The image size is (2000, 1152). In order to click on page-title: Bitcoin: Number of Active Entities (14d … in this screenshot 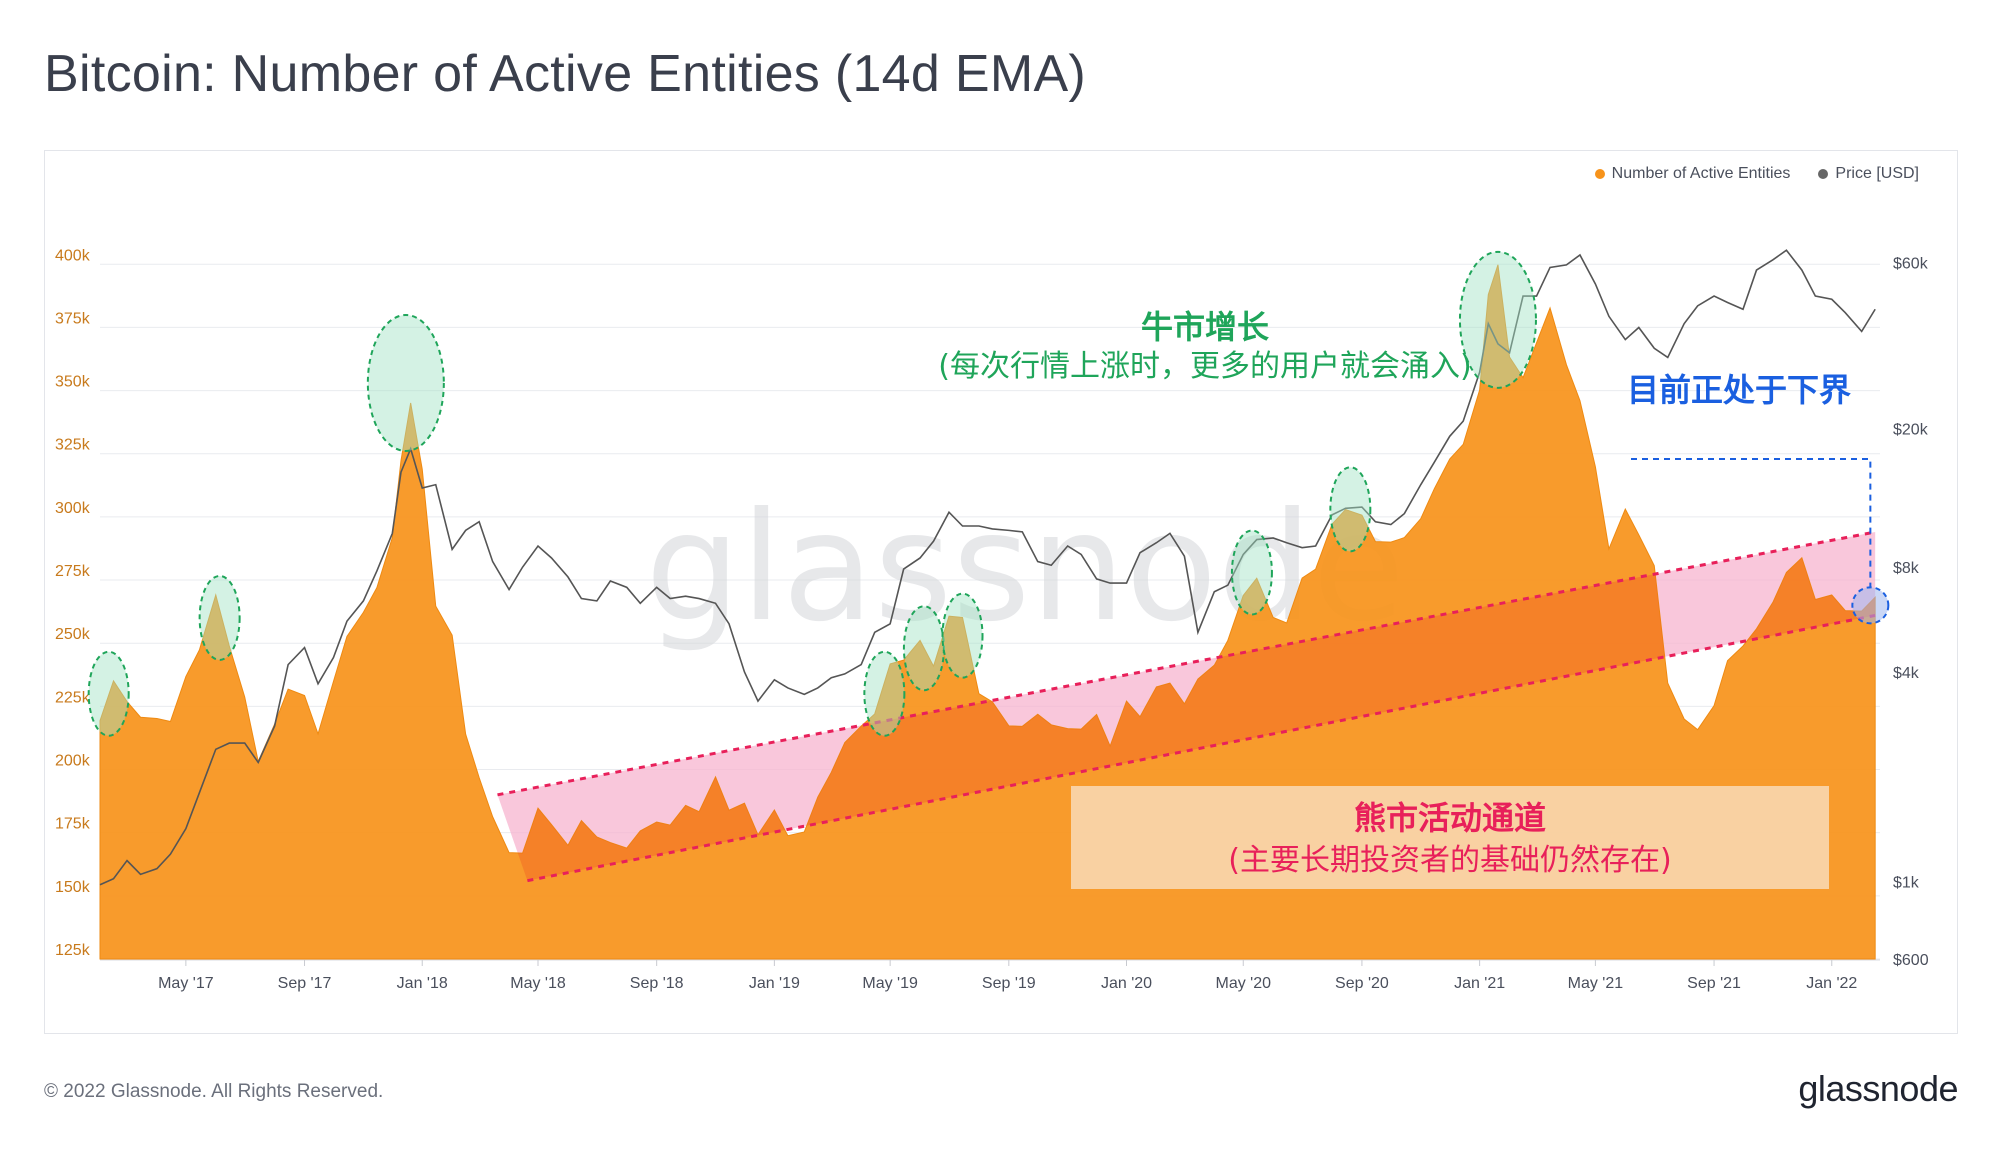, I will do `click(565, 74)`.